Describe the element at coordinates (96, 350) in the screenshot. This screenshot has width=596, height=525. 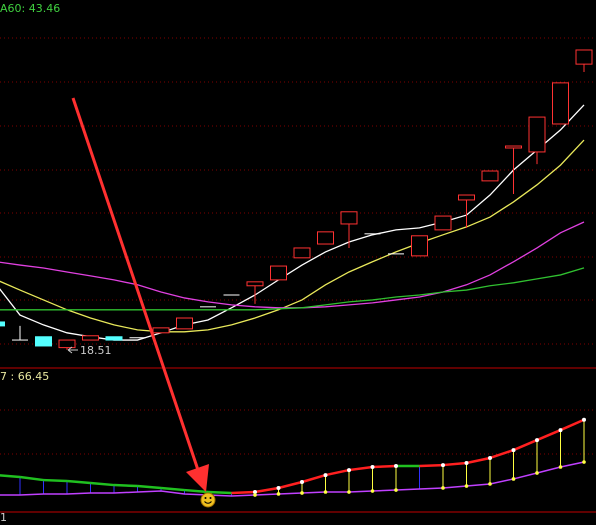
I see `low-label: 18.51` at that location.